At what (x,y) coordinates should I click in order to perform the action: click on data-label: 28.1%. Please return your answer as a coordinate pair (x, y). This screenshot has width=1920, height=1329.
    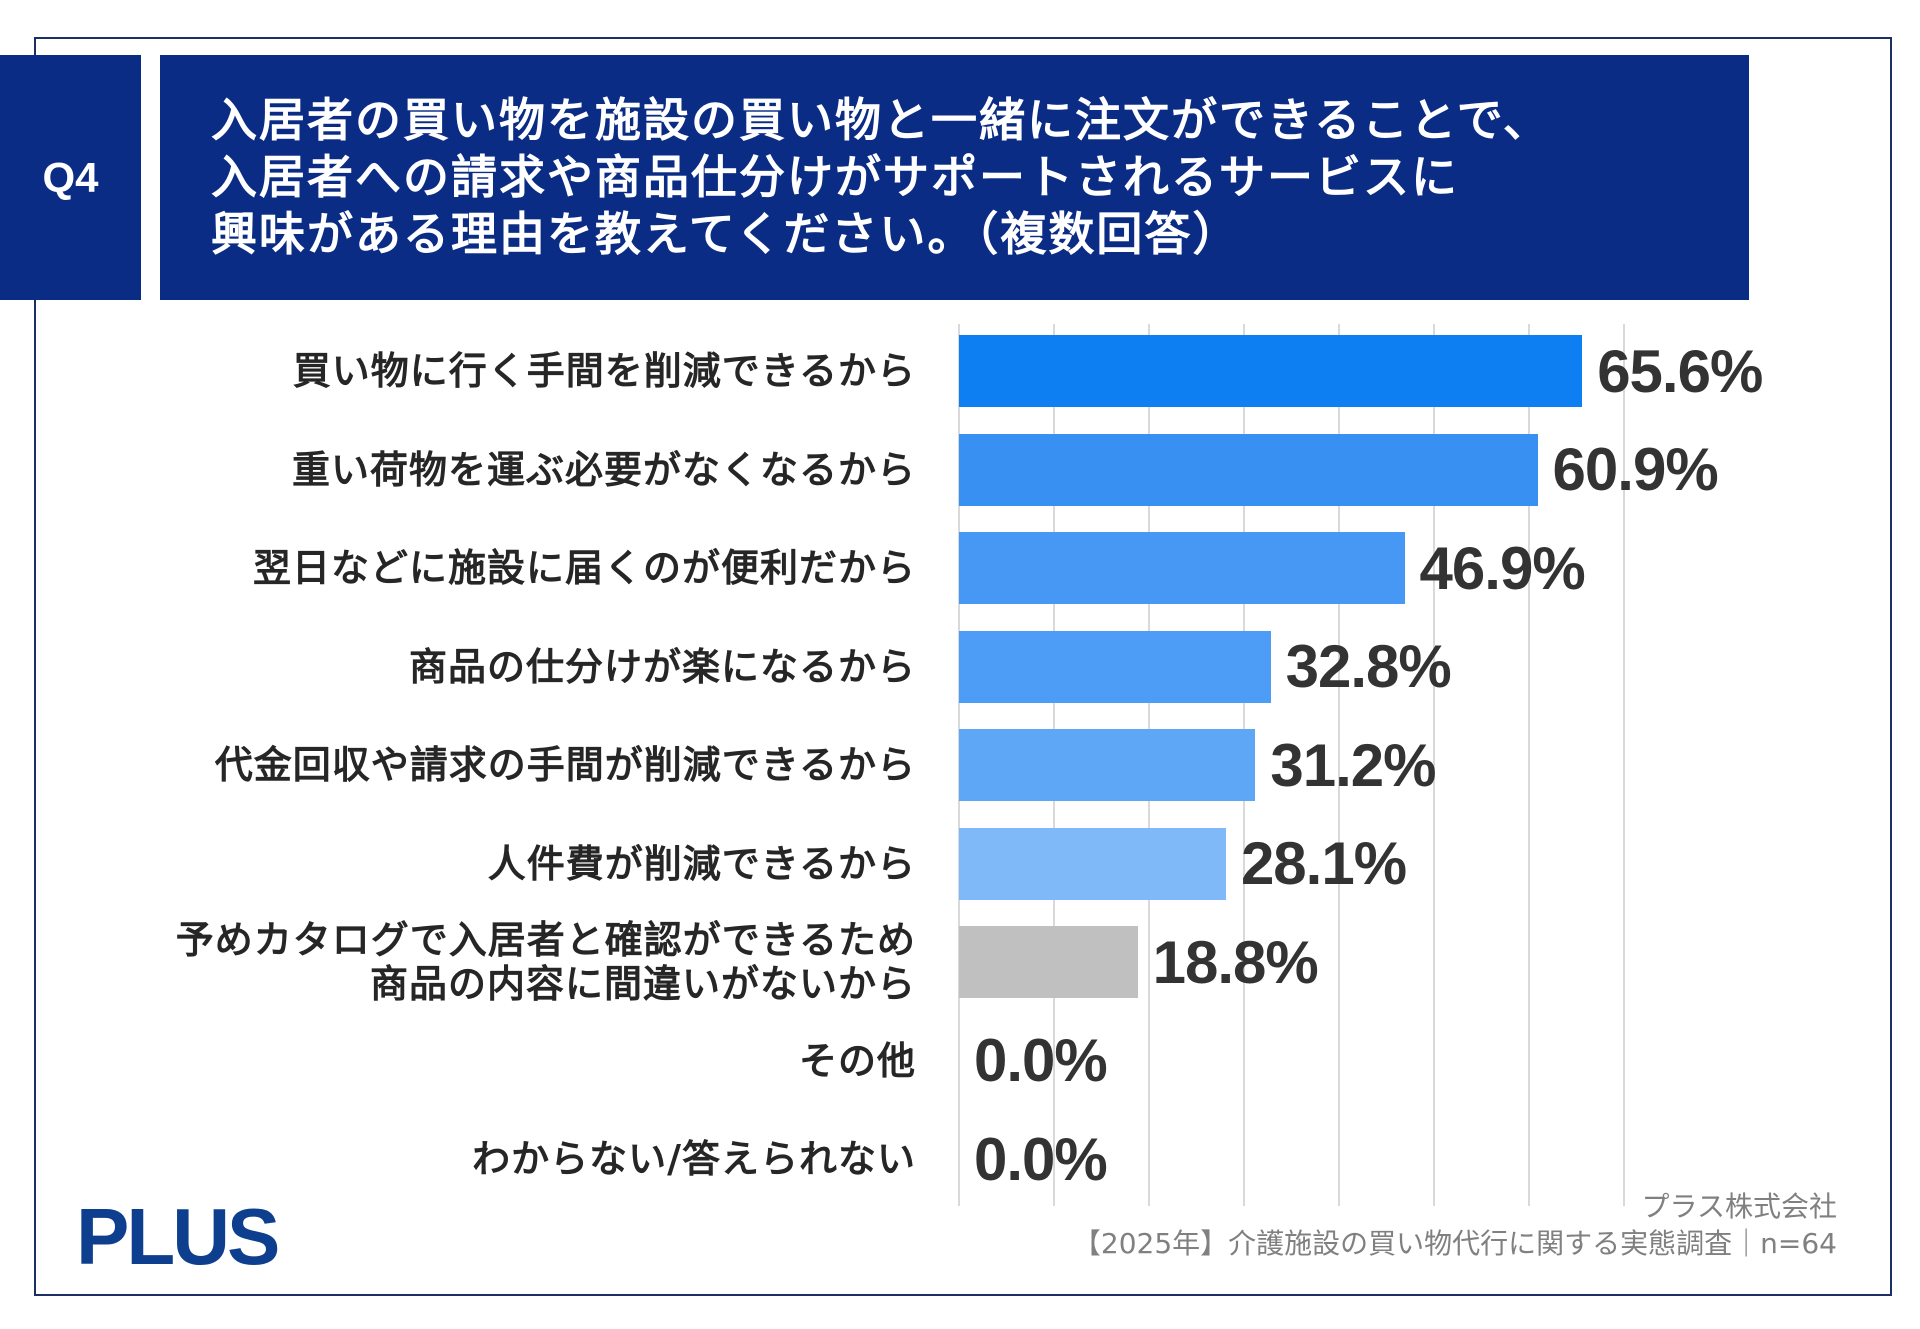
    Looking at the image, I should click on (1323, 863).